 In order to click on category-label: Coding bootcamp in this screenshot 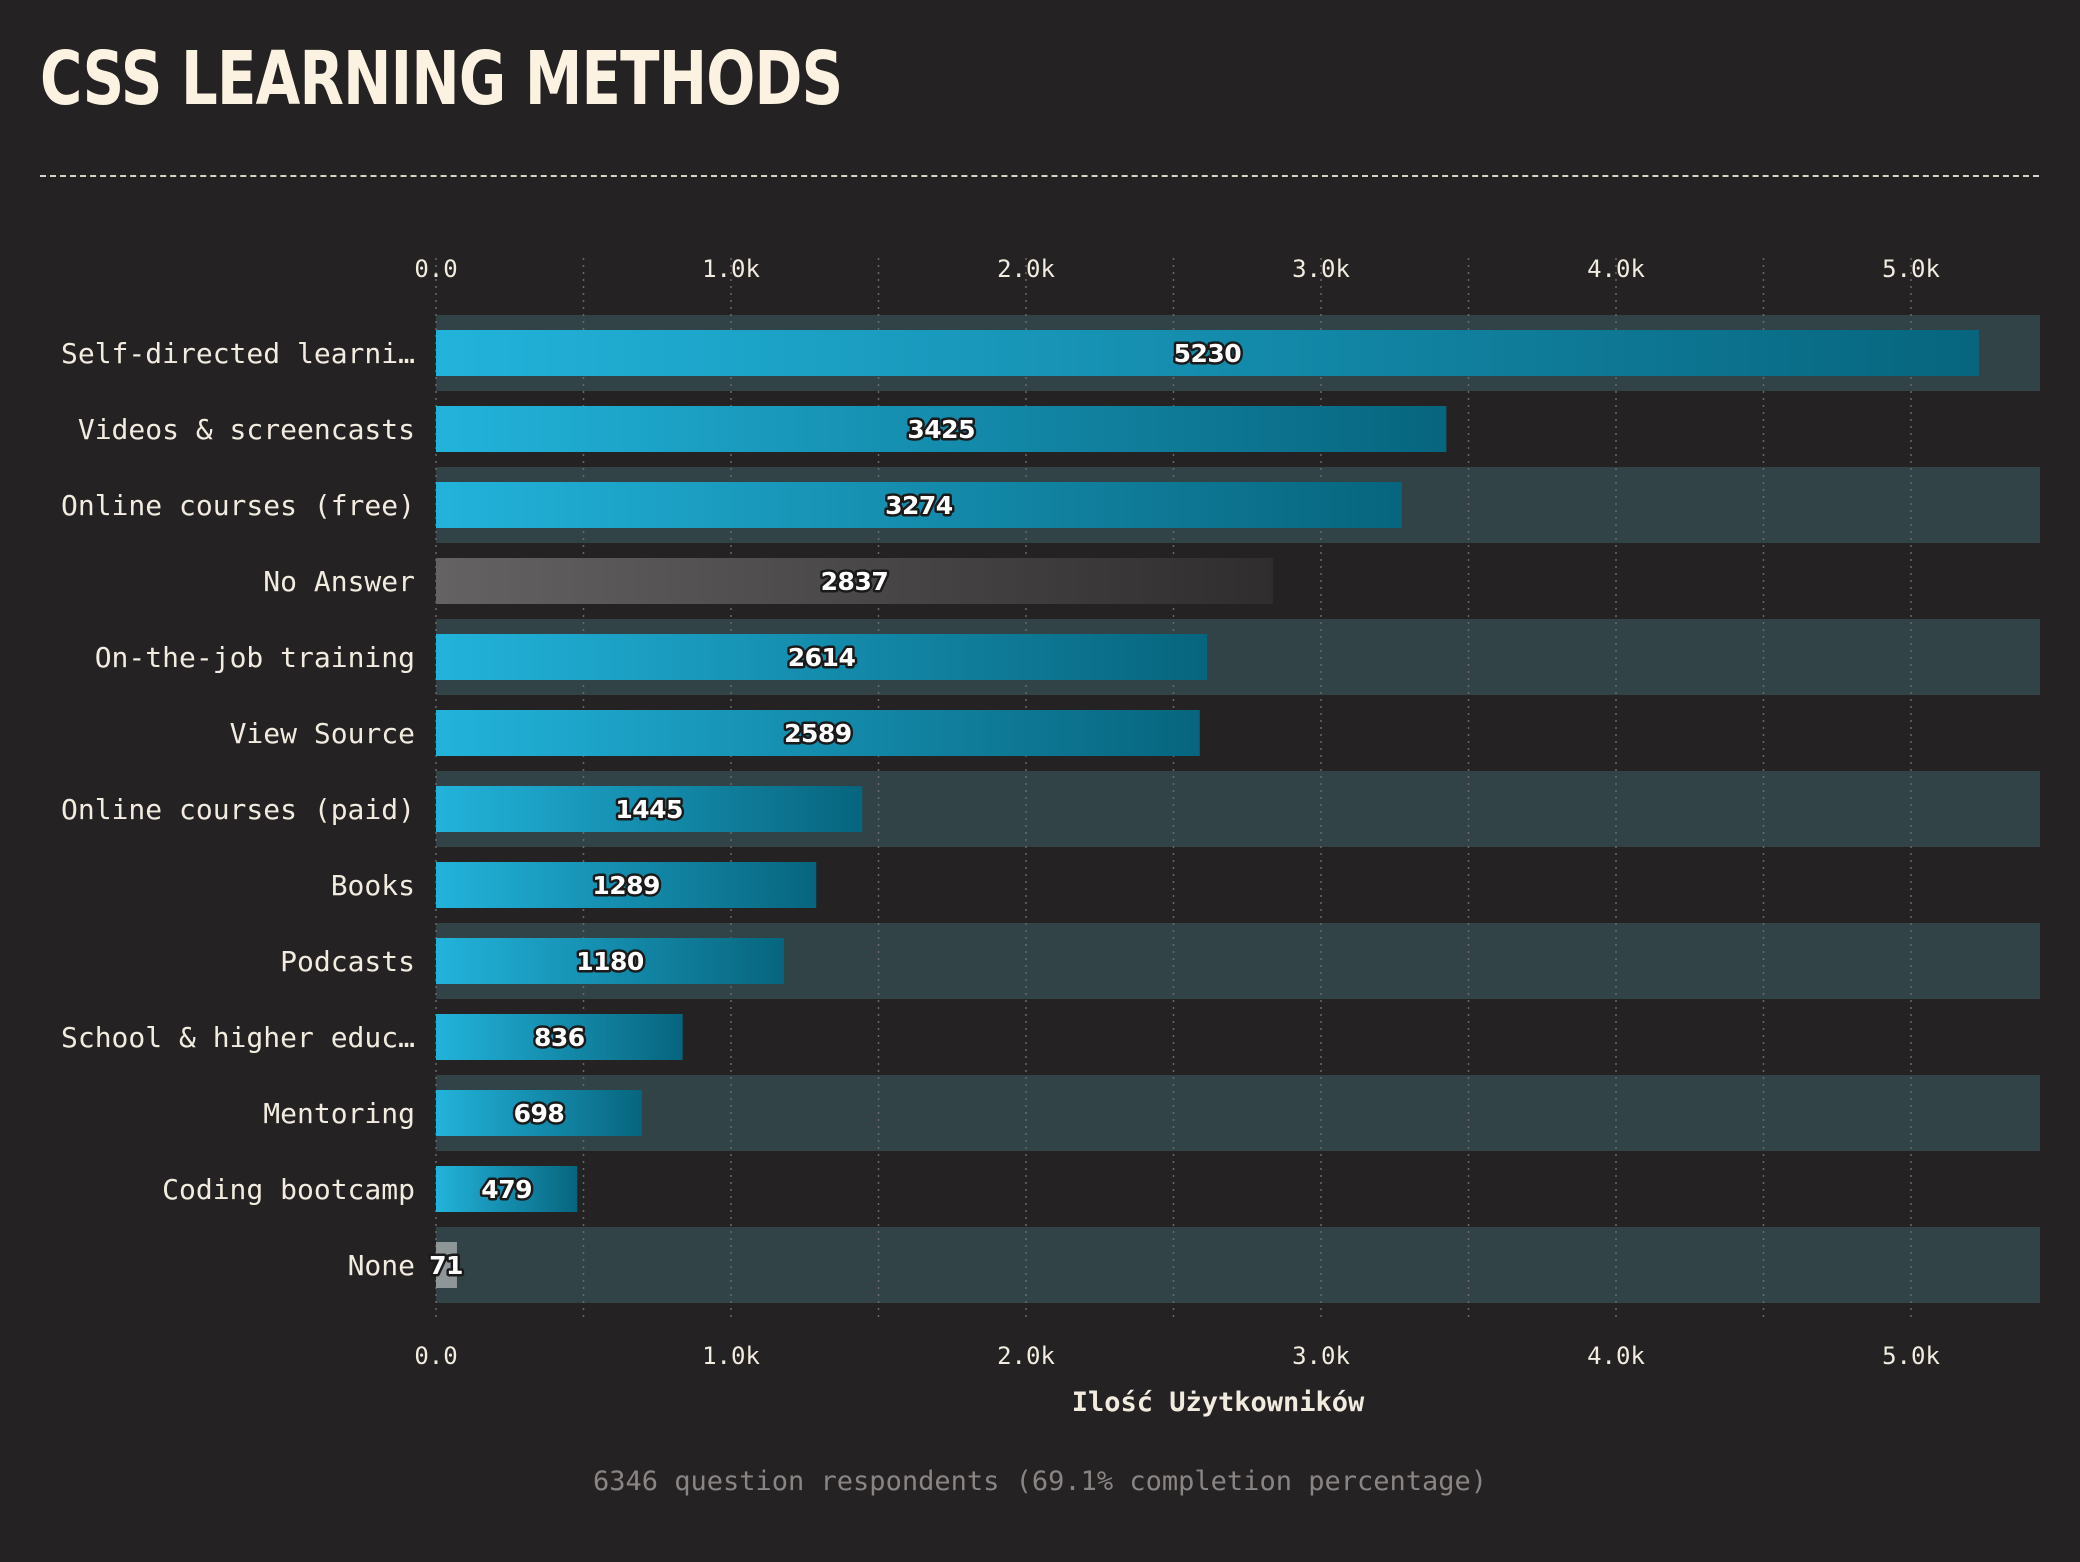, I will do `click(288, 1189)`.